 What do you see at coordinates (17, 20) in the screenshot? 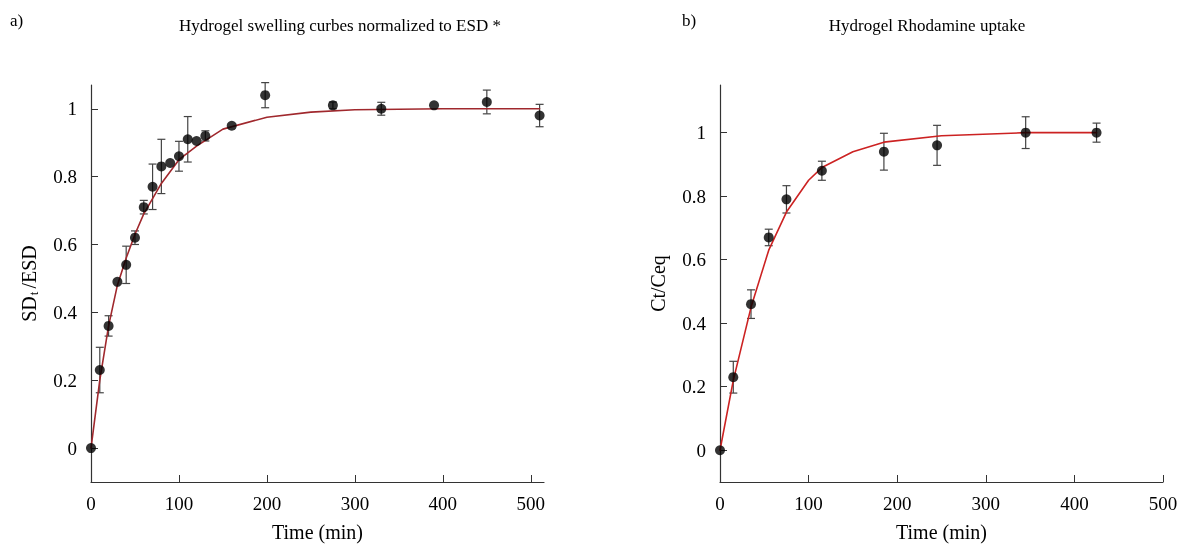
I see `text: a)` at bounding box center [17, 20].